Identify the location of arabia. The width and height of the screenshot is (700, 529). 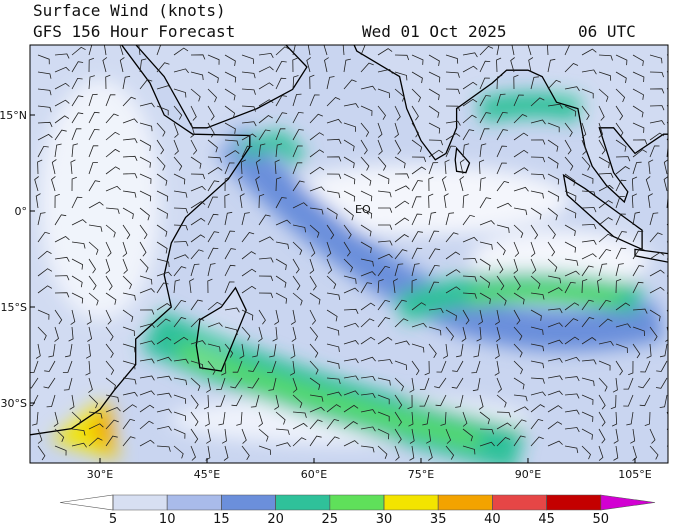
(221, 87).